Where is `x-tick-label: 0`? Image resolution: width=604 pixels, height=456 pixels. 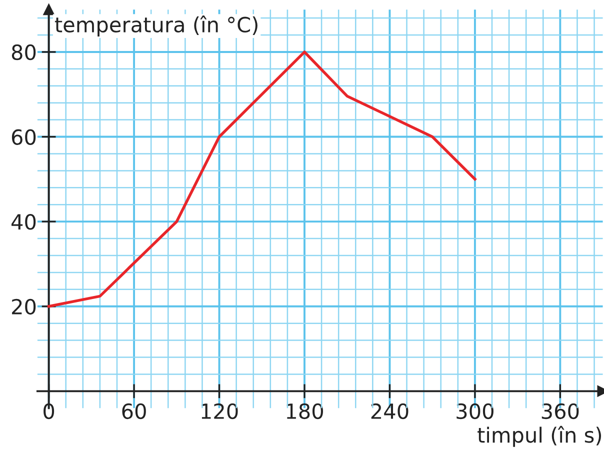 x-tick-label: 0 is located at coordinates (49, 411).